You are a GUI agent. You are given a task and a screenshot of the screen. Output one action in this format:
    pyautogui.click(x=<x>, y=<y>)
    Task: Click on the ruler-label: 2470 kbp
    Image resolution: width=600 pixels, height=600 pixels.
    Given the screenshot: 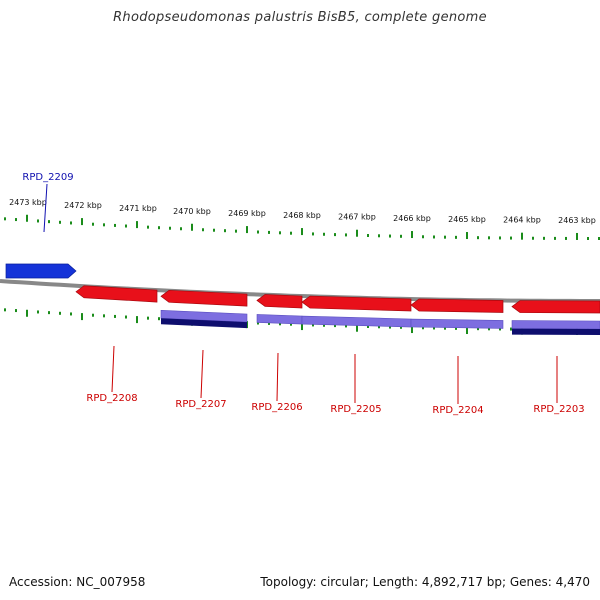 What is the action you would take?
    pyautogui.click(x=192, y=211)
    